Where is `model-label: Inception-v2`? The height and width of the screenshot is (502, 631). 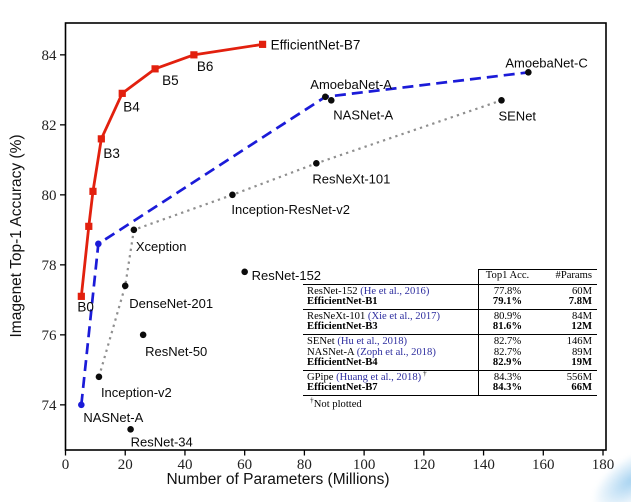
model-label: Inception-v2 is located at coordinates (136, 392).